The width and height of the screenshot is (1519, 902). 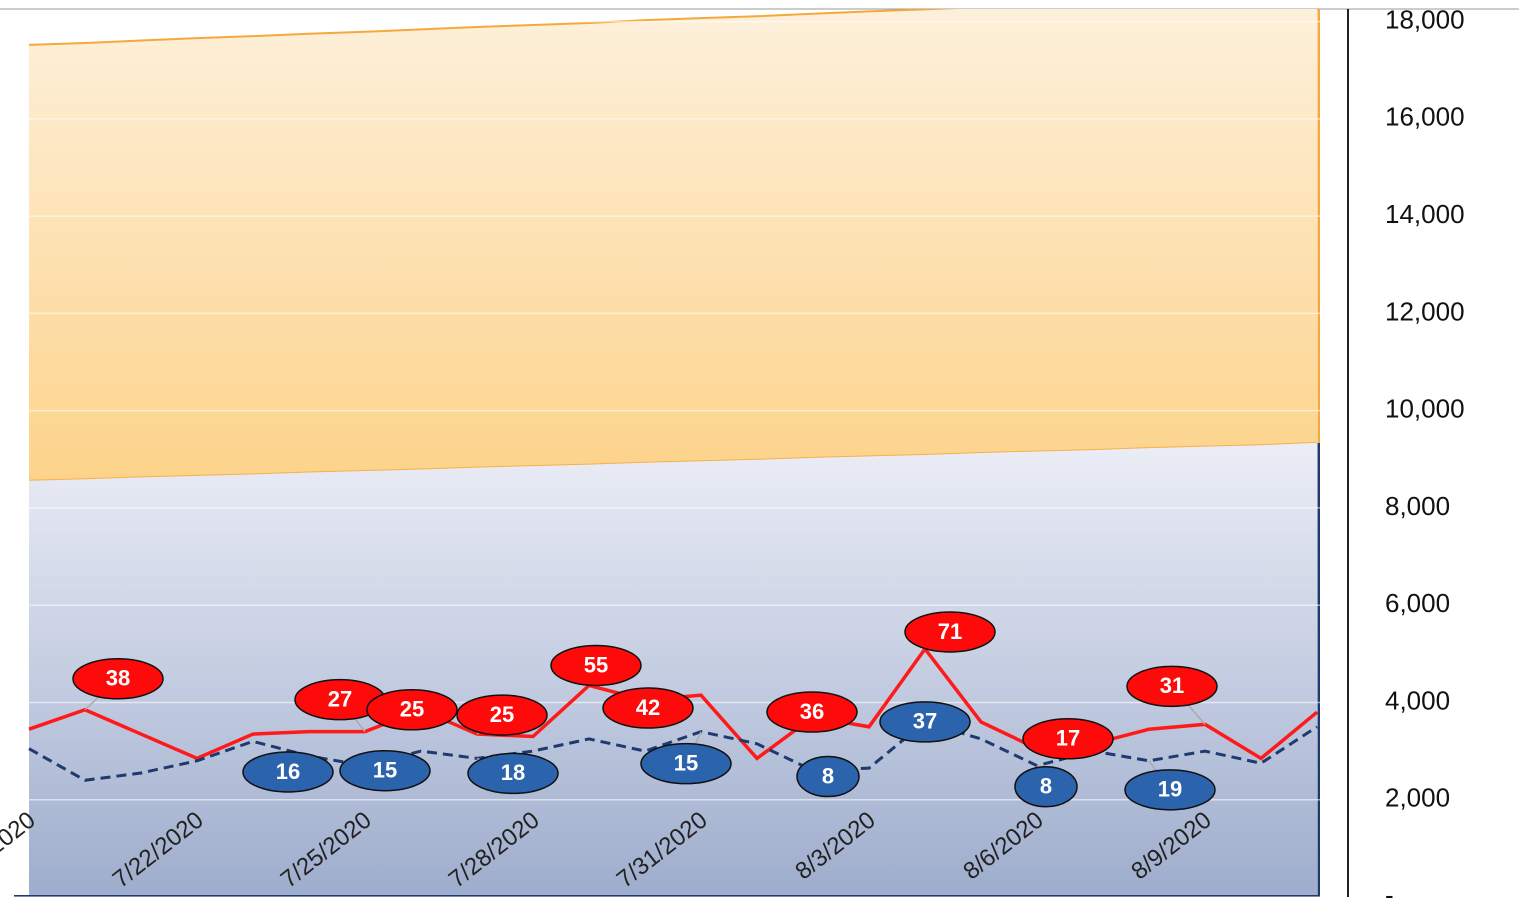 I want to click on data-label: 27, so click(x=340, y=698).